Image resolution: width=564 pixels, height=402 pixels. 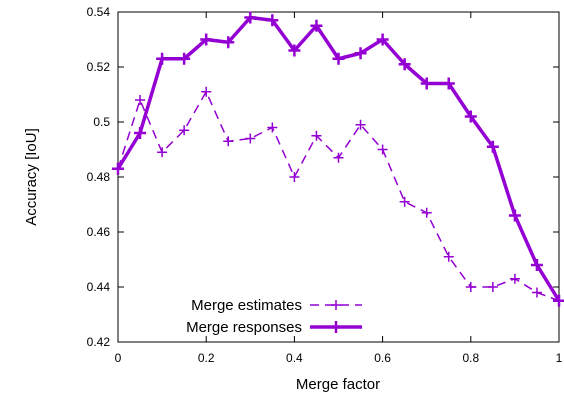 What do you see at coordinates (101, 122) in the screenshot?
I see `y-tick-label: 0.5` at bounding box center [101, 122].